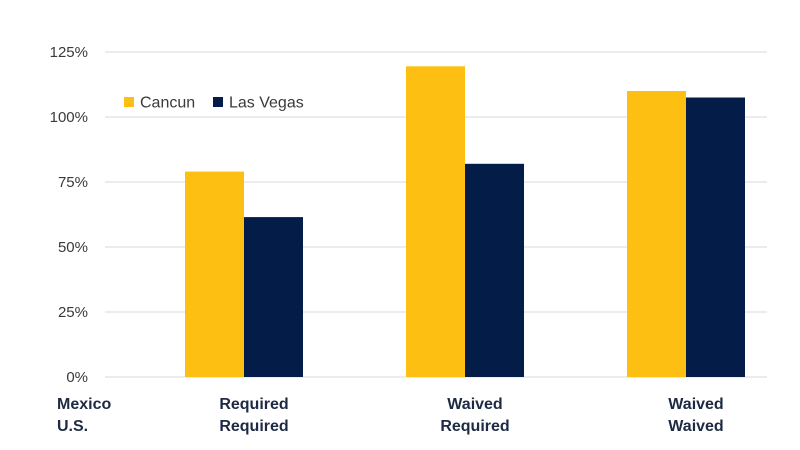  I want to click on y-tick-label: 25%, so click(73, 312).